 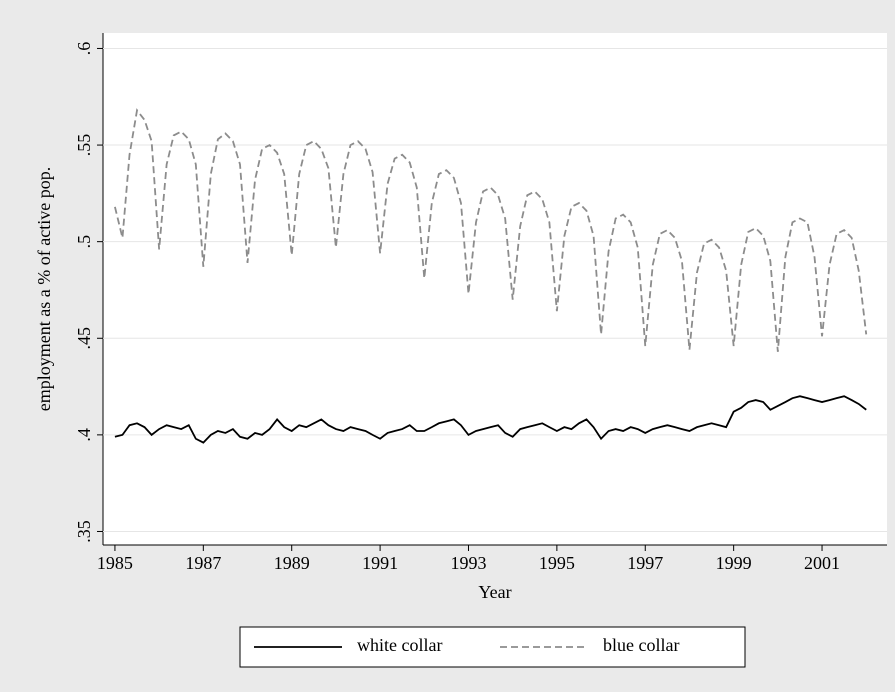 What do you see at coordinates (822, 563) in the screenshot?
I see `x-tick-label: 2001` at bounding box center [822, 563].